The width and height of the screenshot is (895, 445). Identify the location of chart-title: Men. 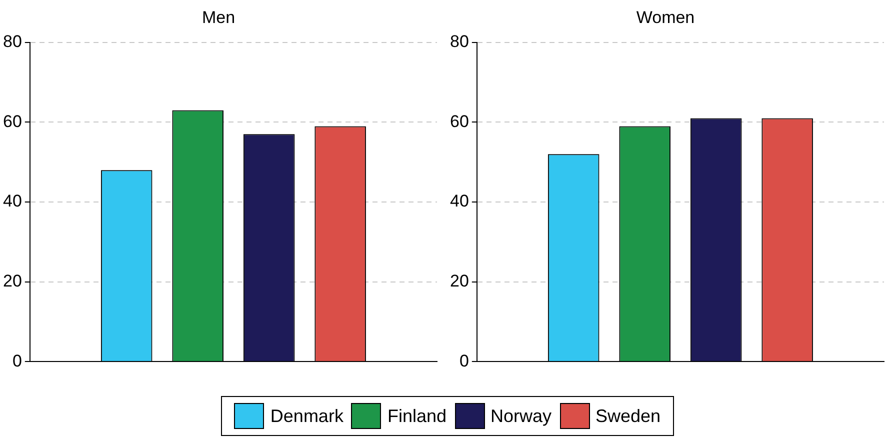
(219, 17).